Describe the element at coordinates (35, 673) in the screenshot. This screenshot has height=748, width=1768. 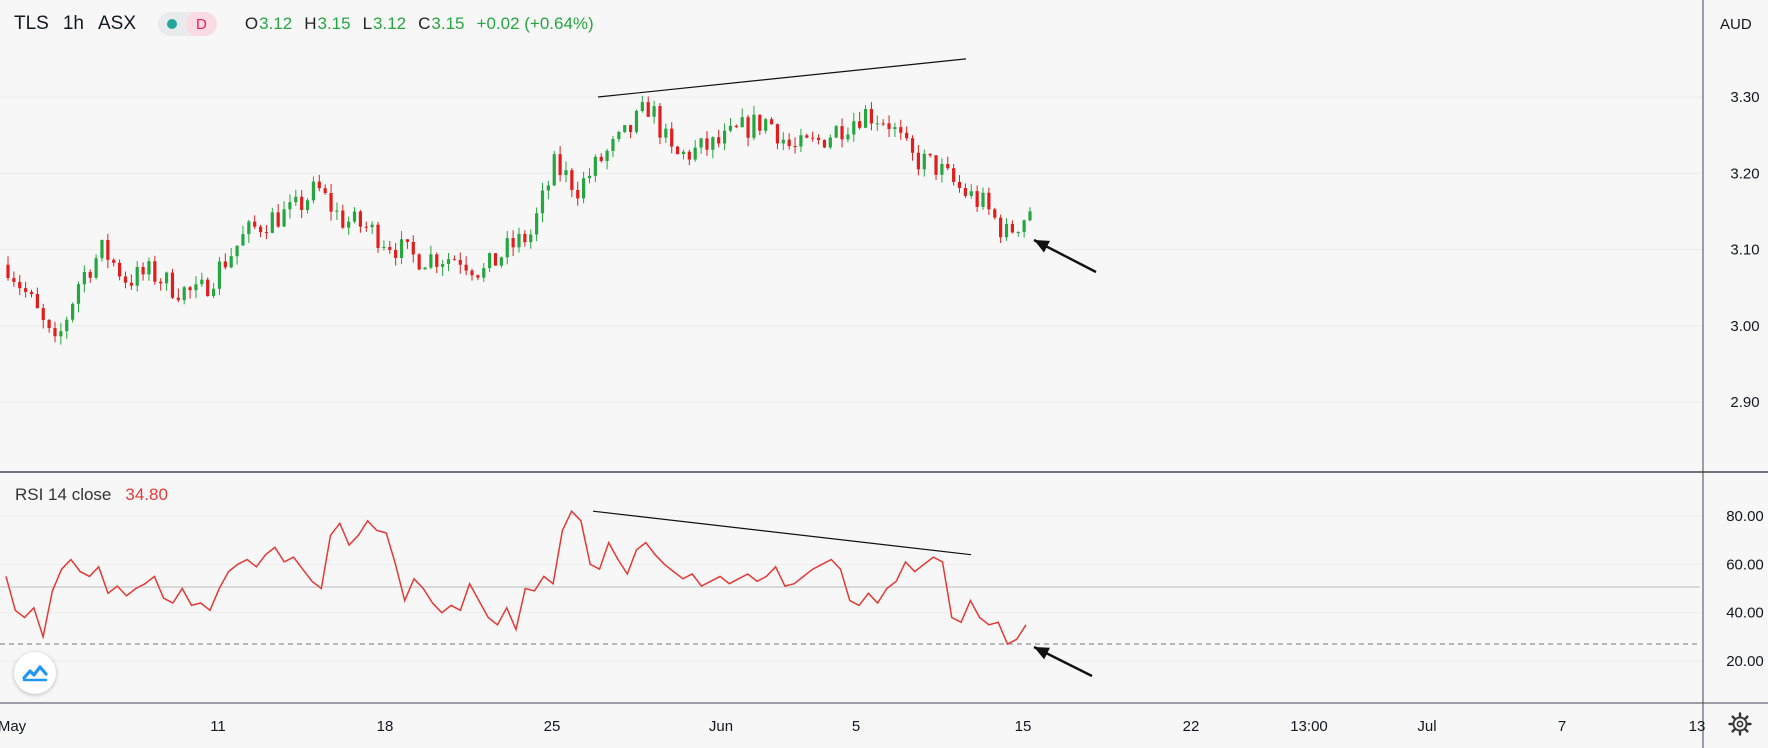
I see `tradingview-logo-icon` at that location.